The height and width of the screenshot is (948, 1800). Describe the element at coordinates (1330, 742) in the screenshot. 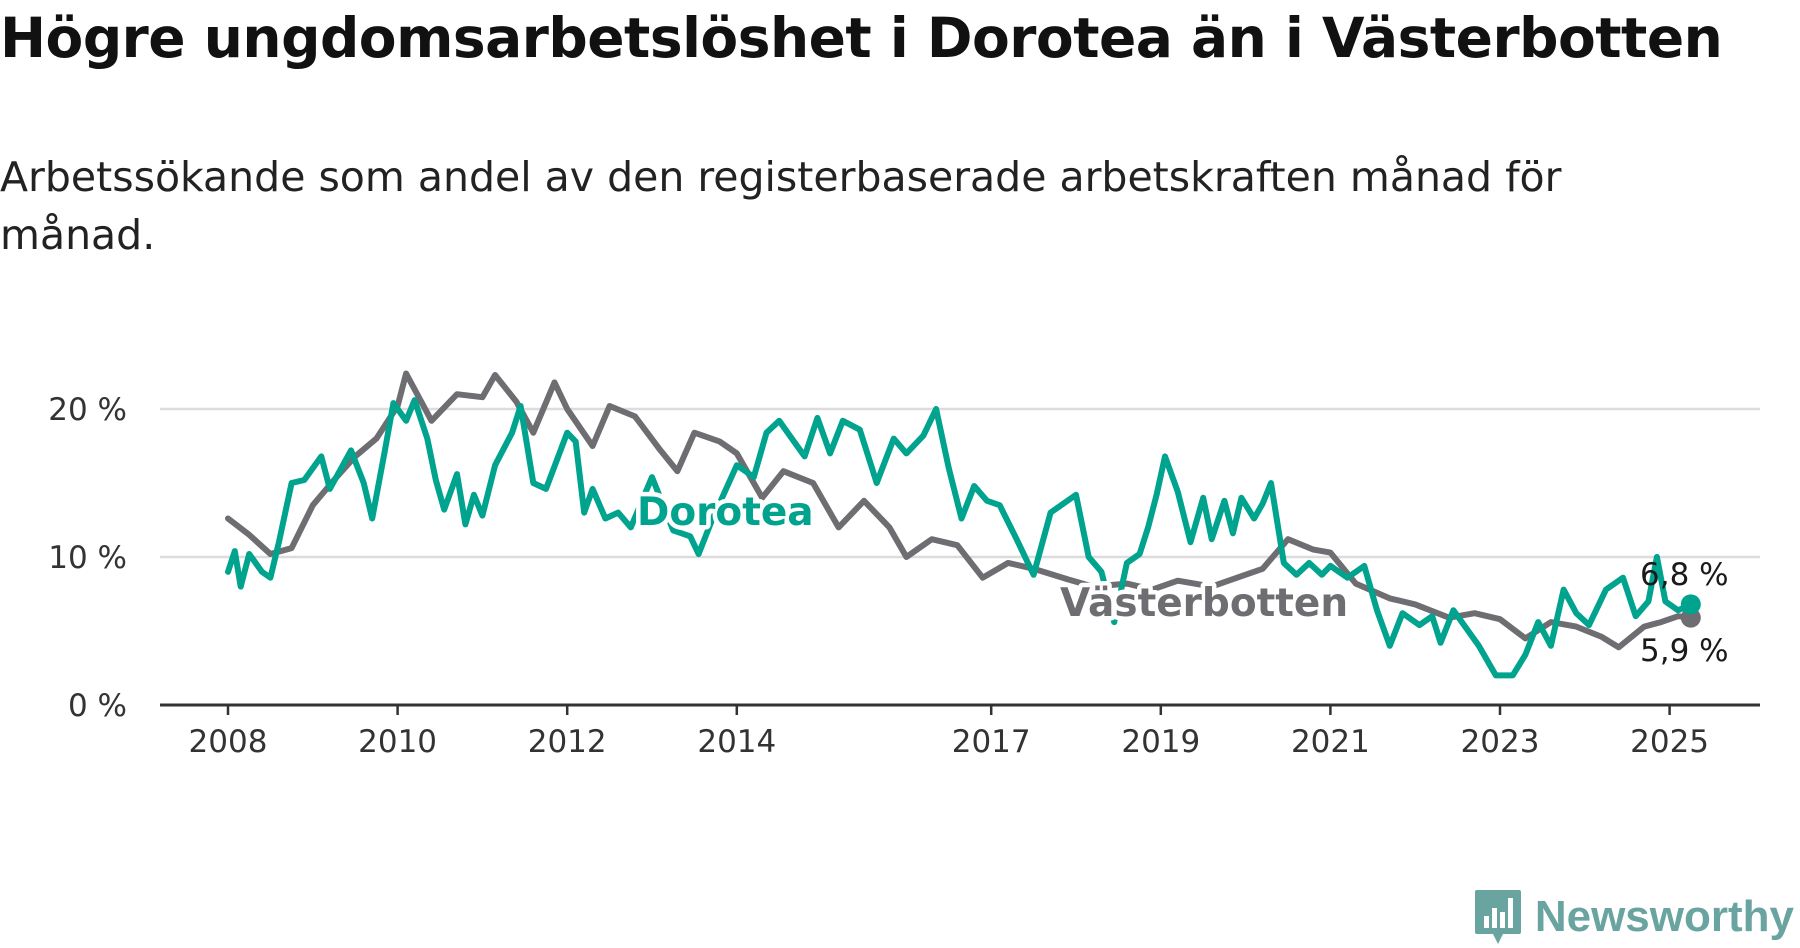

I see `x-tick-label: 2021` at that location.